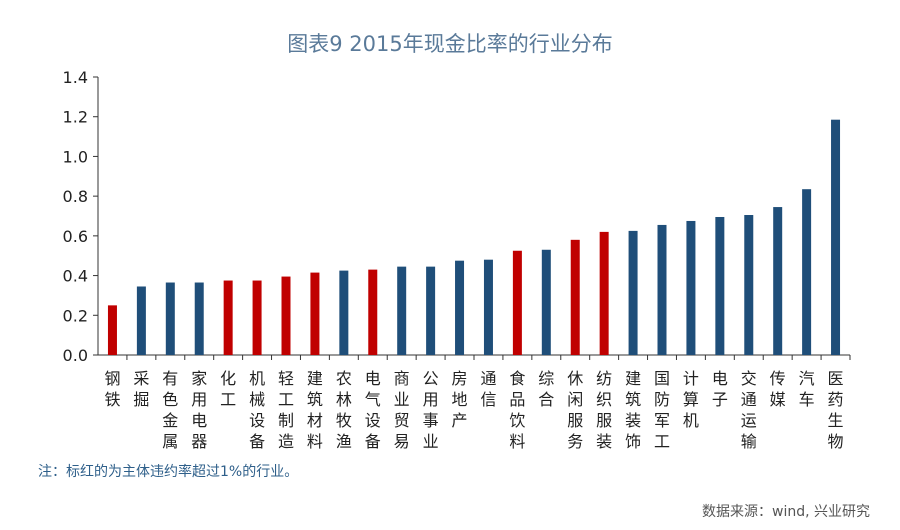  Describe the element at coordinates (168, 472) in the screenshot. I see `chart-note: 注：标红的为主体违约率超过1%的行业。` at that location.